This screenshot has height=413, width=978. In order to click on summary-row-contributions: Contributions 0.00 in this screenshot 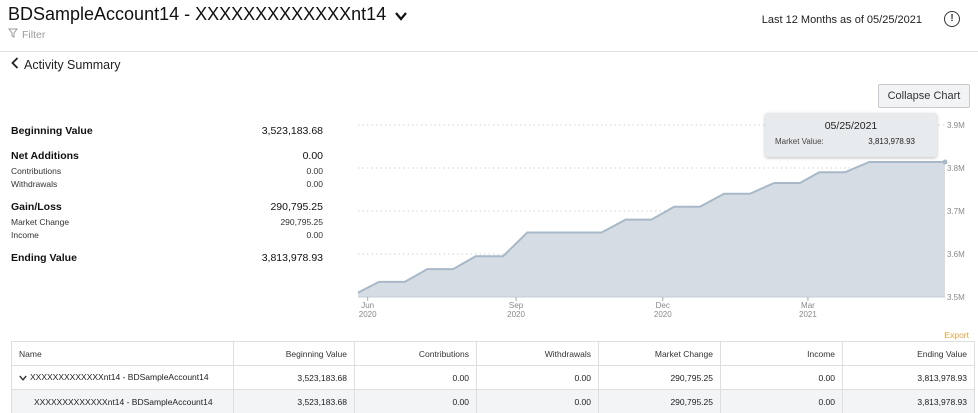, I will do `click(168, 172)`.